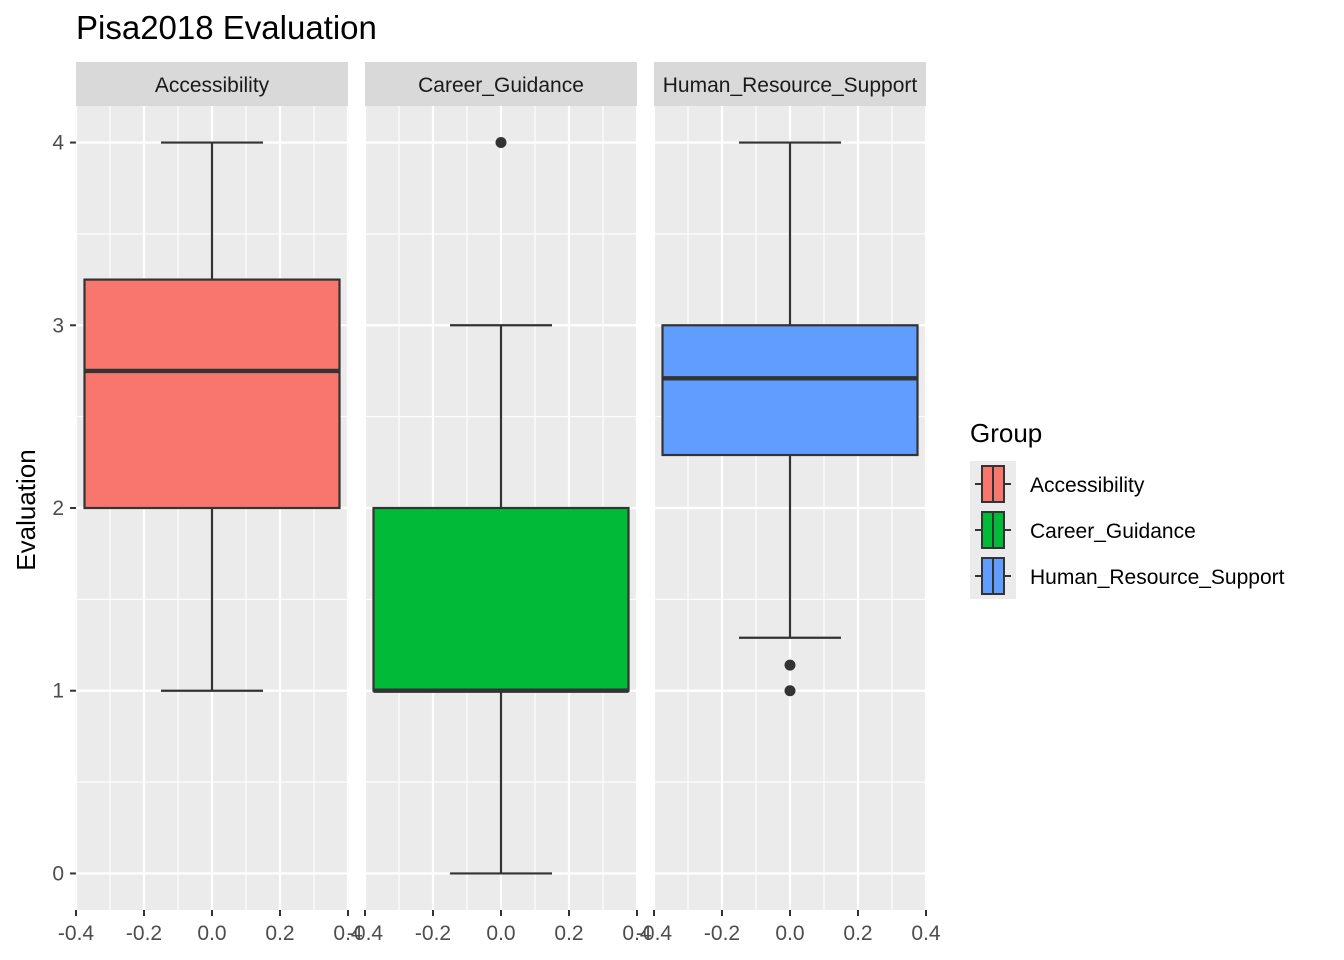  I want to click on facet-strip-label: Career_Guidance, so click(501, 85).